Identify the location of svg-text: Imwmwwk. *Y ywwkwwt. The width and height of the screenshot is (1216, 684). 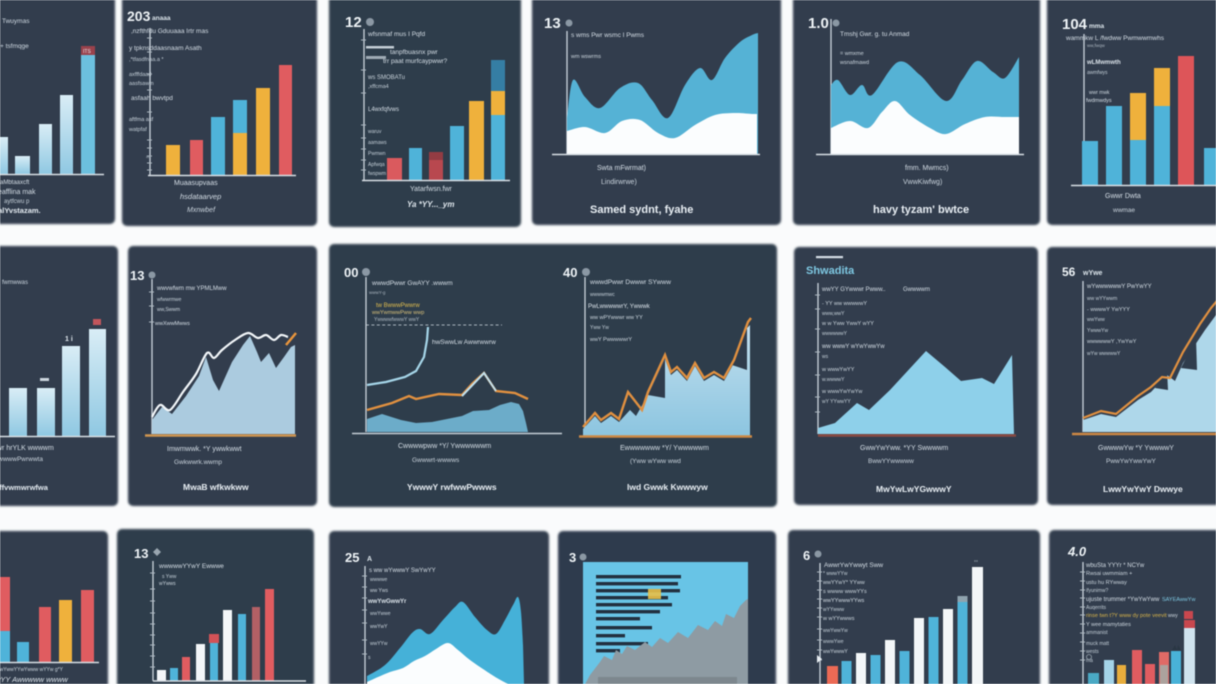
(204, 449).